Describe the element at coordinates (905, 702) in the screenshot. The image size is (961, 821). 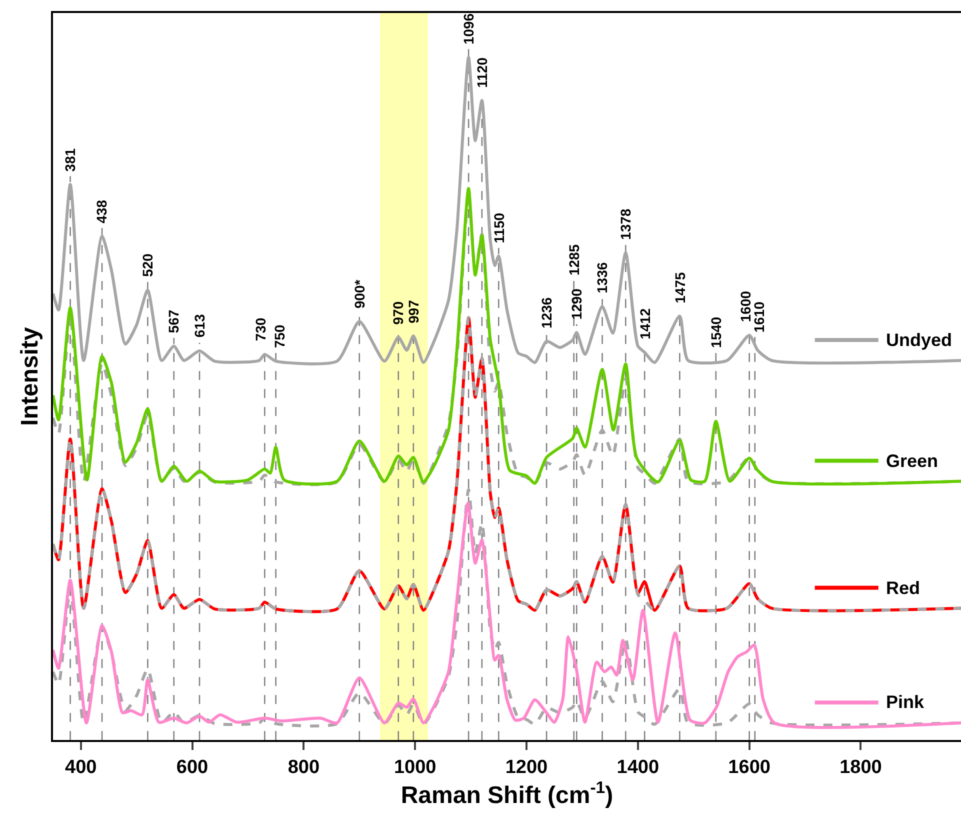
I see `legend-label: Pink` at that location.